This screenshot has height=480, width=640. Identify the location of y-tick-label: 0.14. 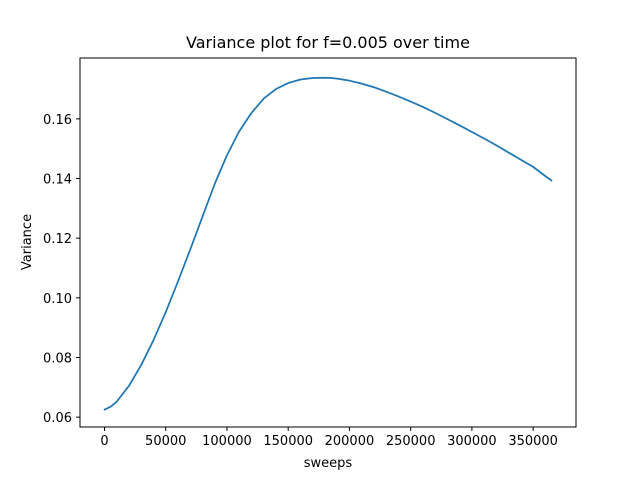
(57, 180).